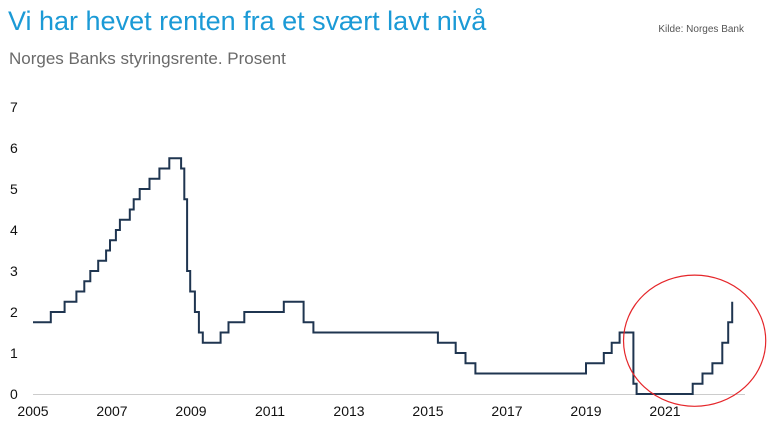 This screenshot has width=767, height=429. What do you see at coordinates (14, 107) in the screenshot?
I see `y-tick-label: 7` at bounding box center [14, 107].